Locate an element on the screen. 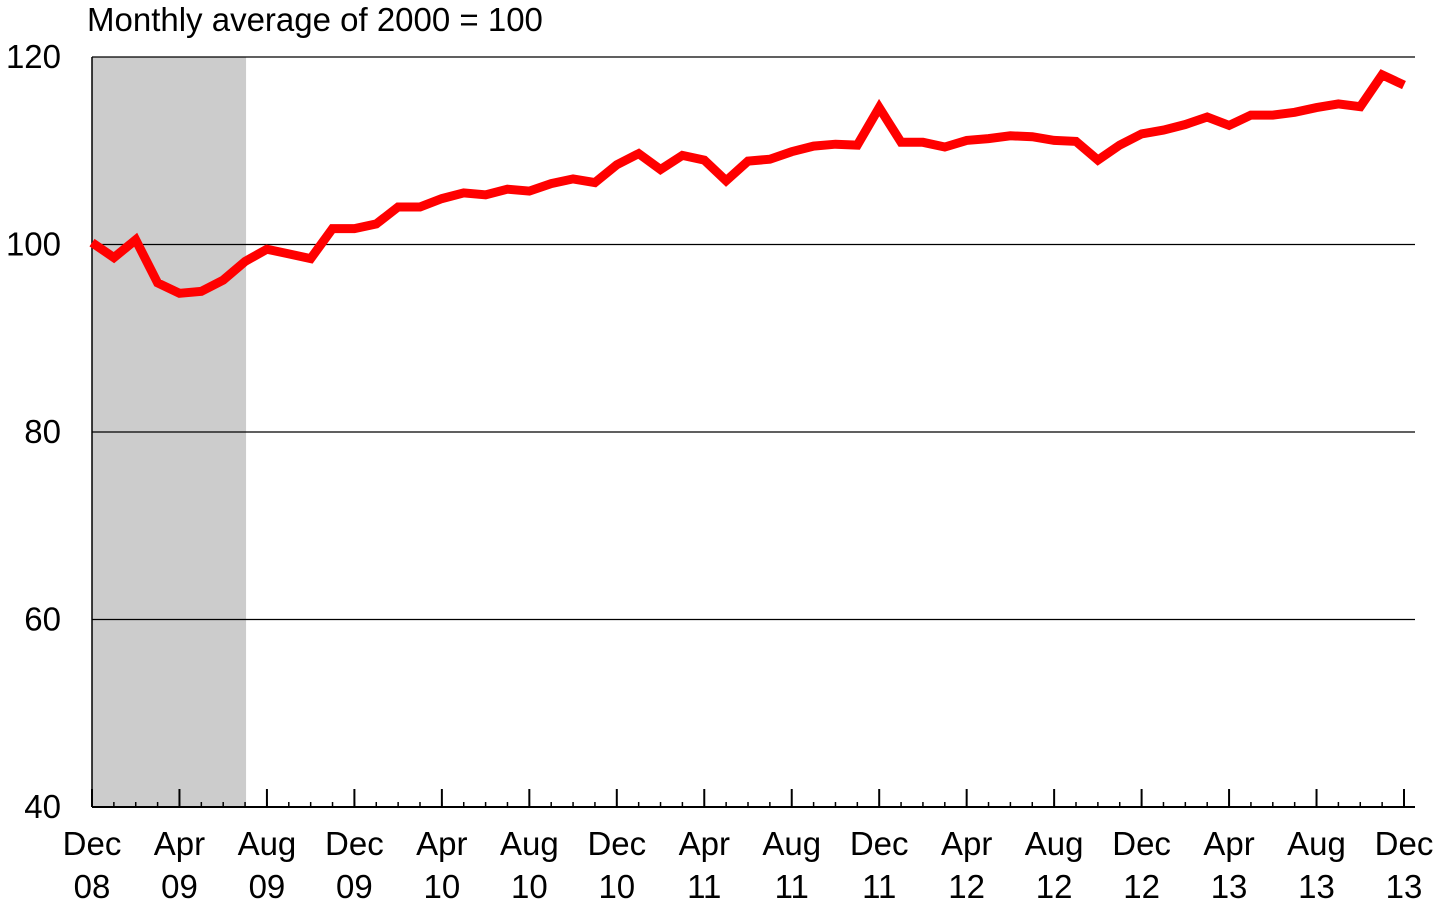 The image size is (1437, 912). x-tick-label-year: 08 is located at coordinates (92, 886).